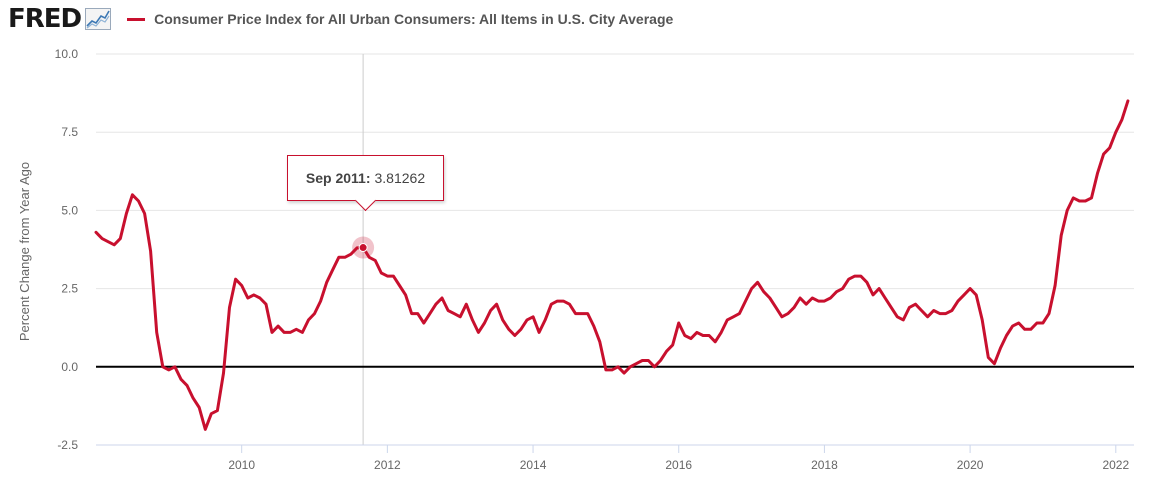 The image size is (1151, 482). What do you see at coordinates (69, 289) in the screenshot?
I see `y-tick-label: 2.5` at bounding box center [69, 289].